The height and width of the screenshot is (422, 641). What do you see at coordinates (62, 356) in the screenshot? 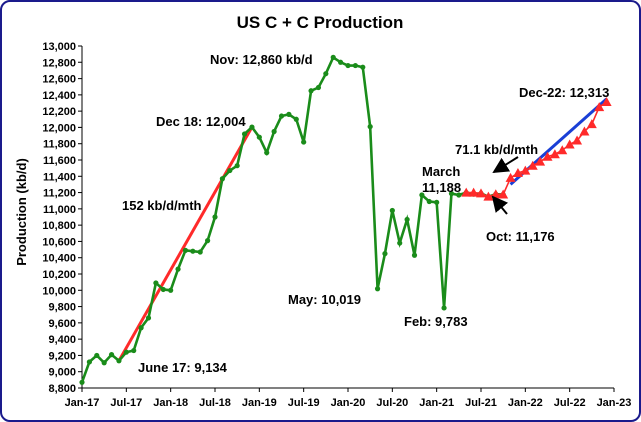
I see `y-tick-label: 9,200` at bounding box center [62, 356].